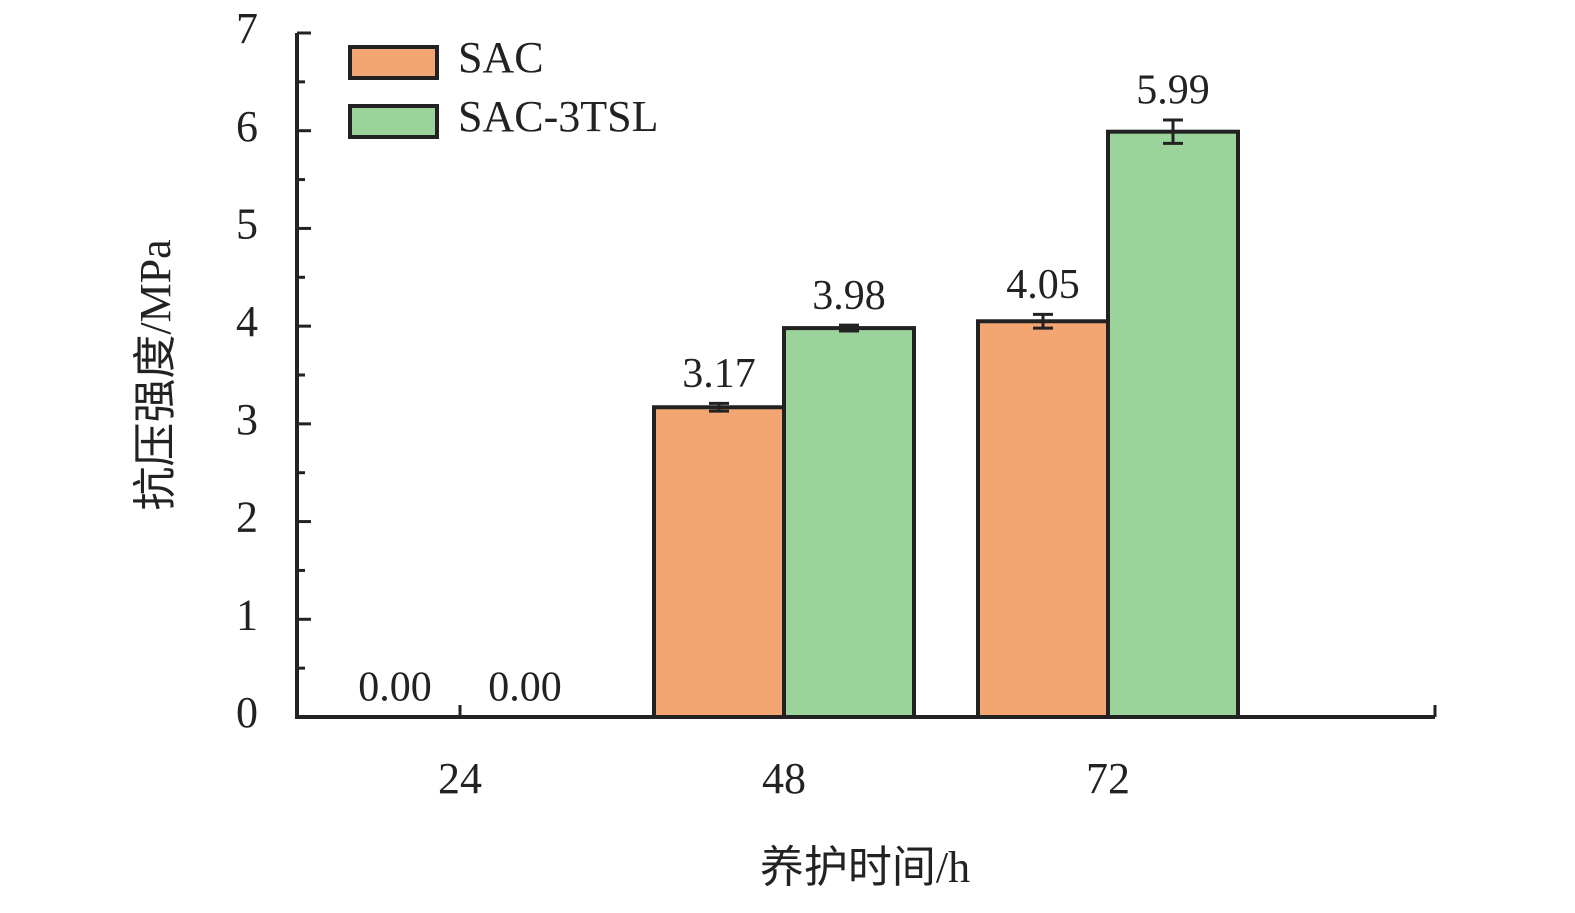 The height and width of the screenshot is (913, 1575). What do you see at coordinates (784, 778) in the screenshot?
I see `x-tick-label: 48` at bounding box center [784, 778].